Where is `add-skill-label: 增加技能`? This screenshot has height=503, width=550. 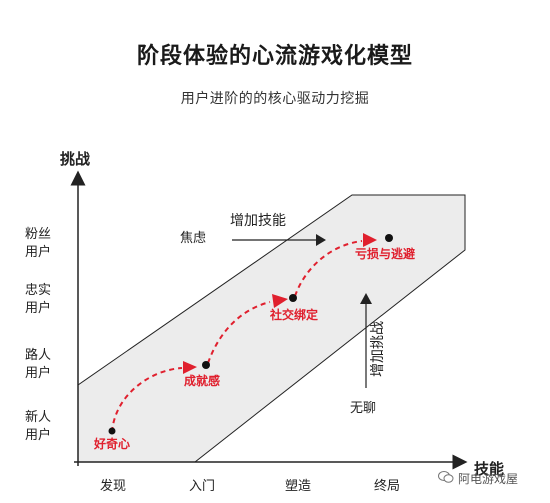 add-skill-label: 增加技能 is located at coordinates (258, 221).